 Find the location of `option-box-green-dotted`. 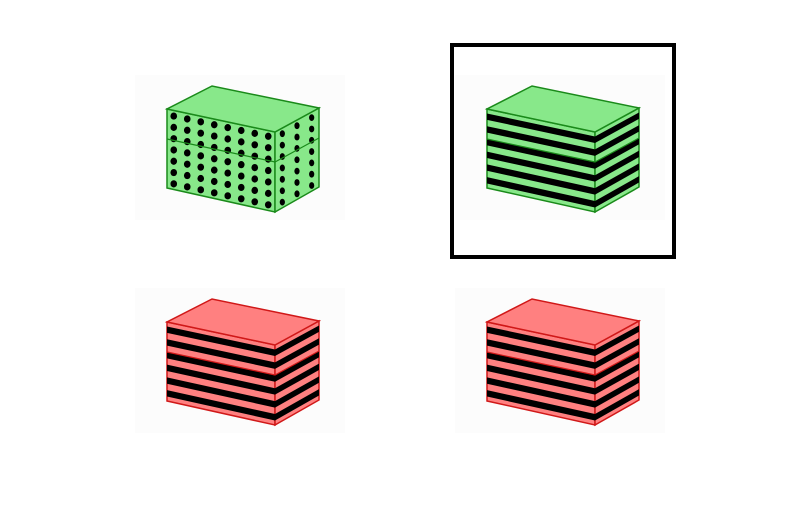

option-box-green-dotted is located at coordinates (240, 147).